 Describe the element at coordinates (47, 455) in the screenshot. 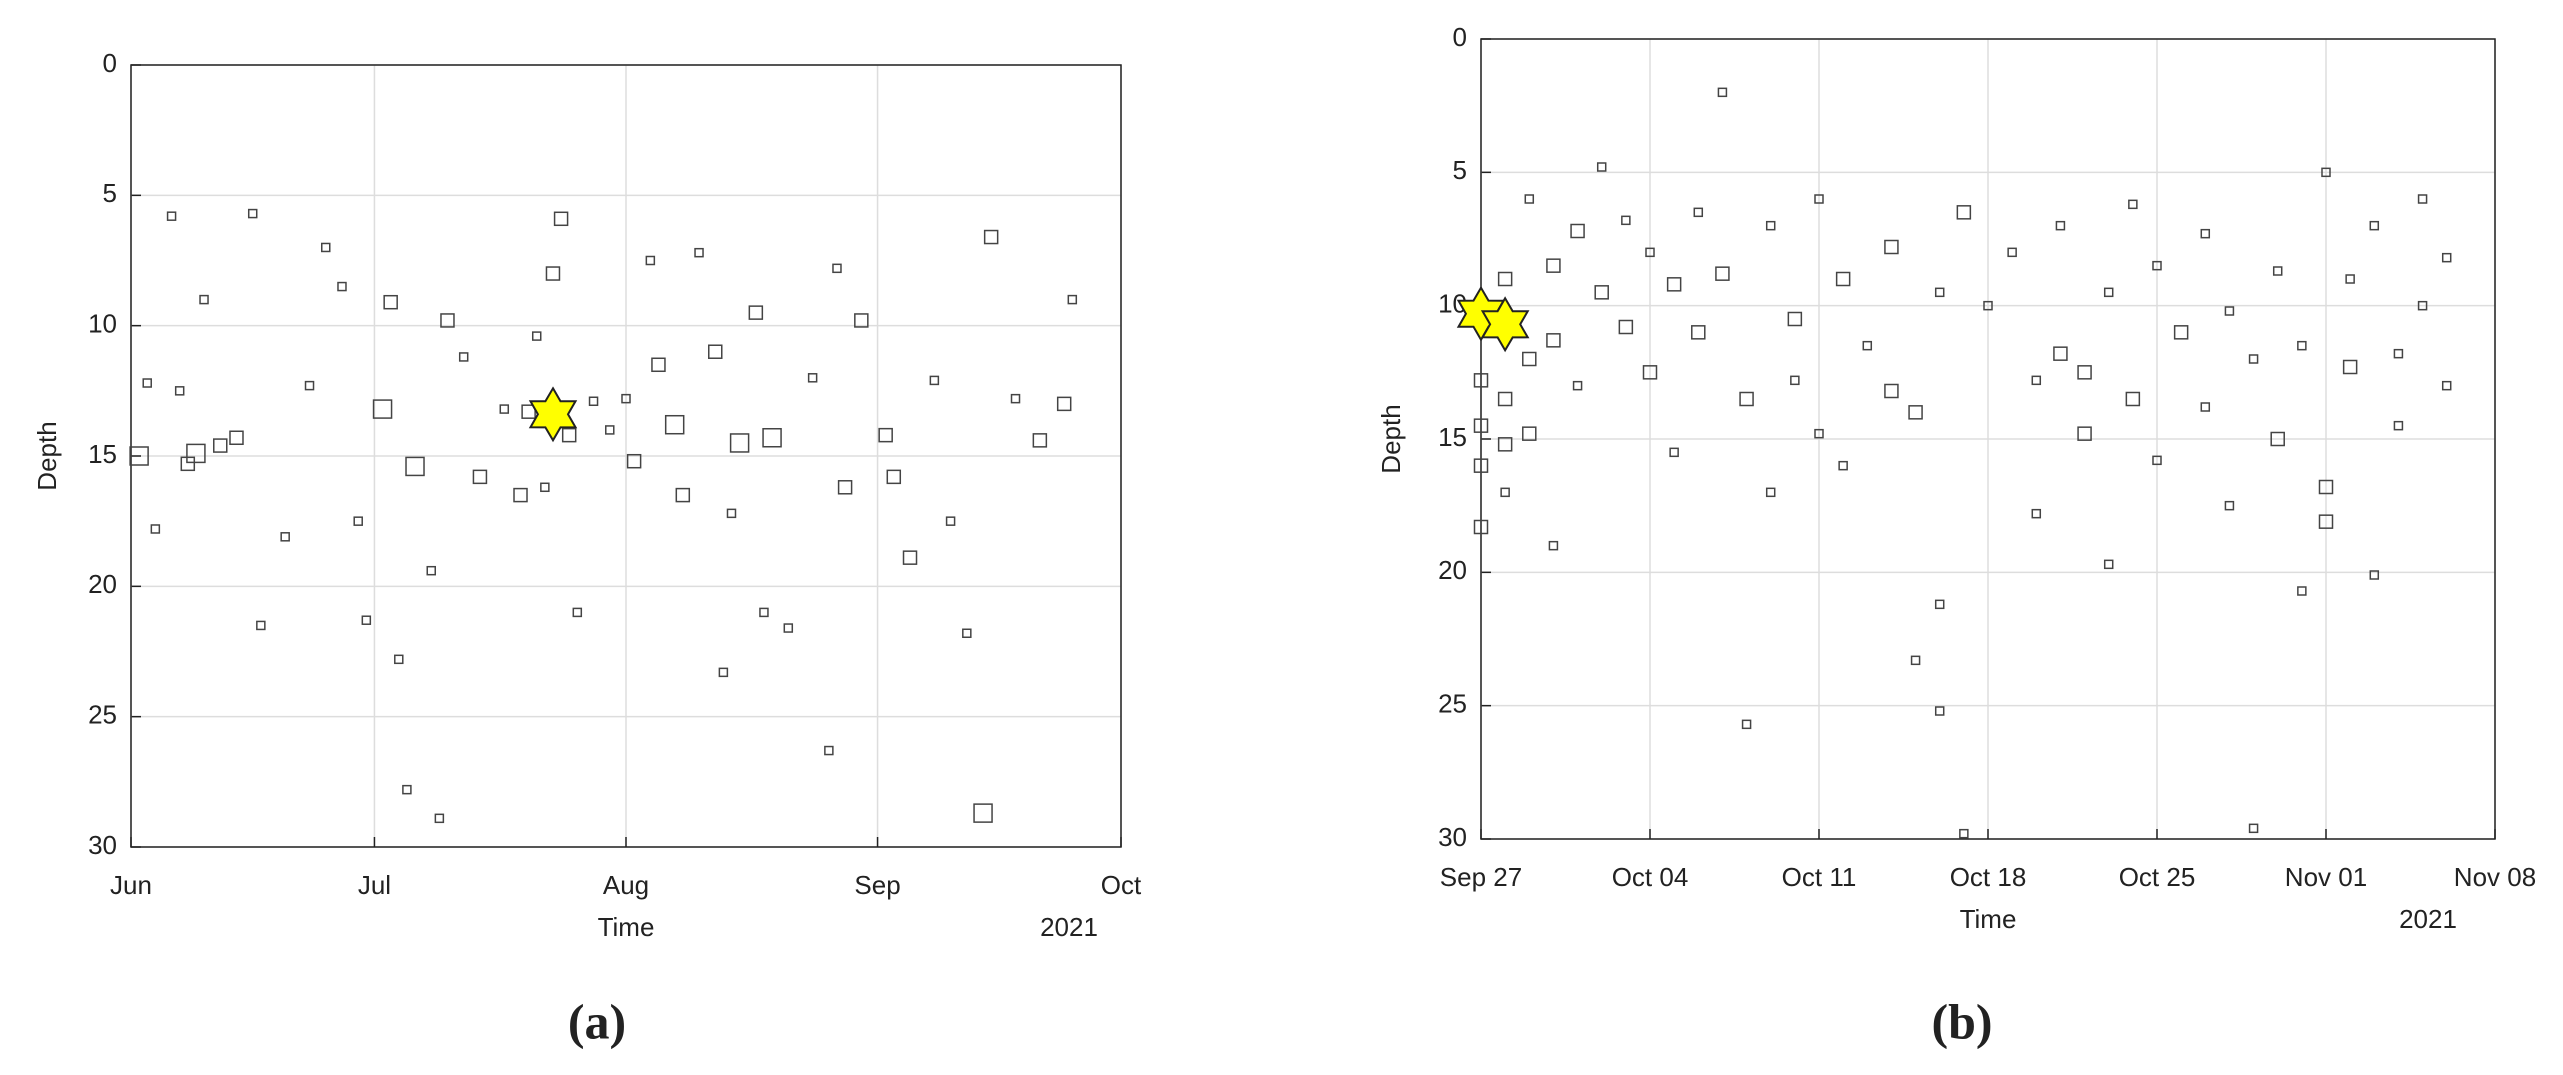

I see `y-axis-label: Depth` at that location.